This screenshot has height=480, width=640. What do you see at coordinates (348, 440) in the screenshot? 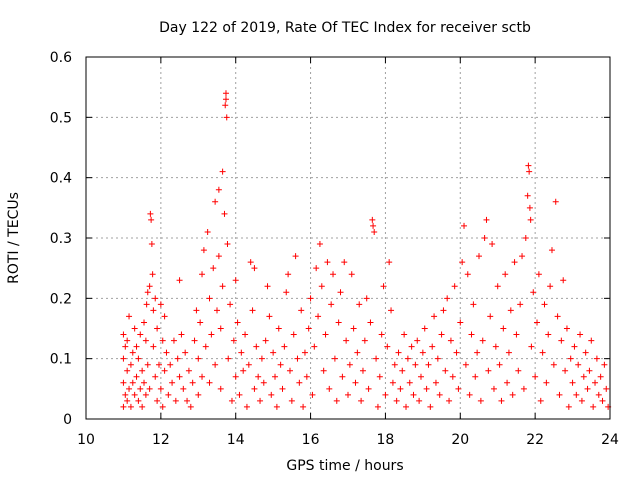
I see `x-tick-labels: 10 12 14 16 18 20 22 24` at bounding box center [348, 440].